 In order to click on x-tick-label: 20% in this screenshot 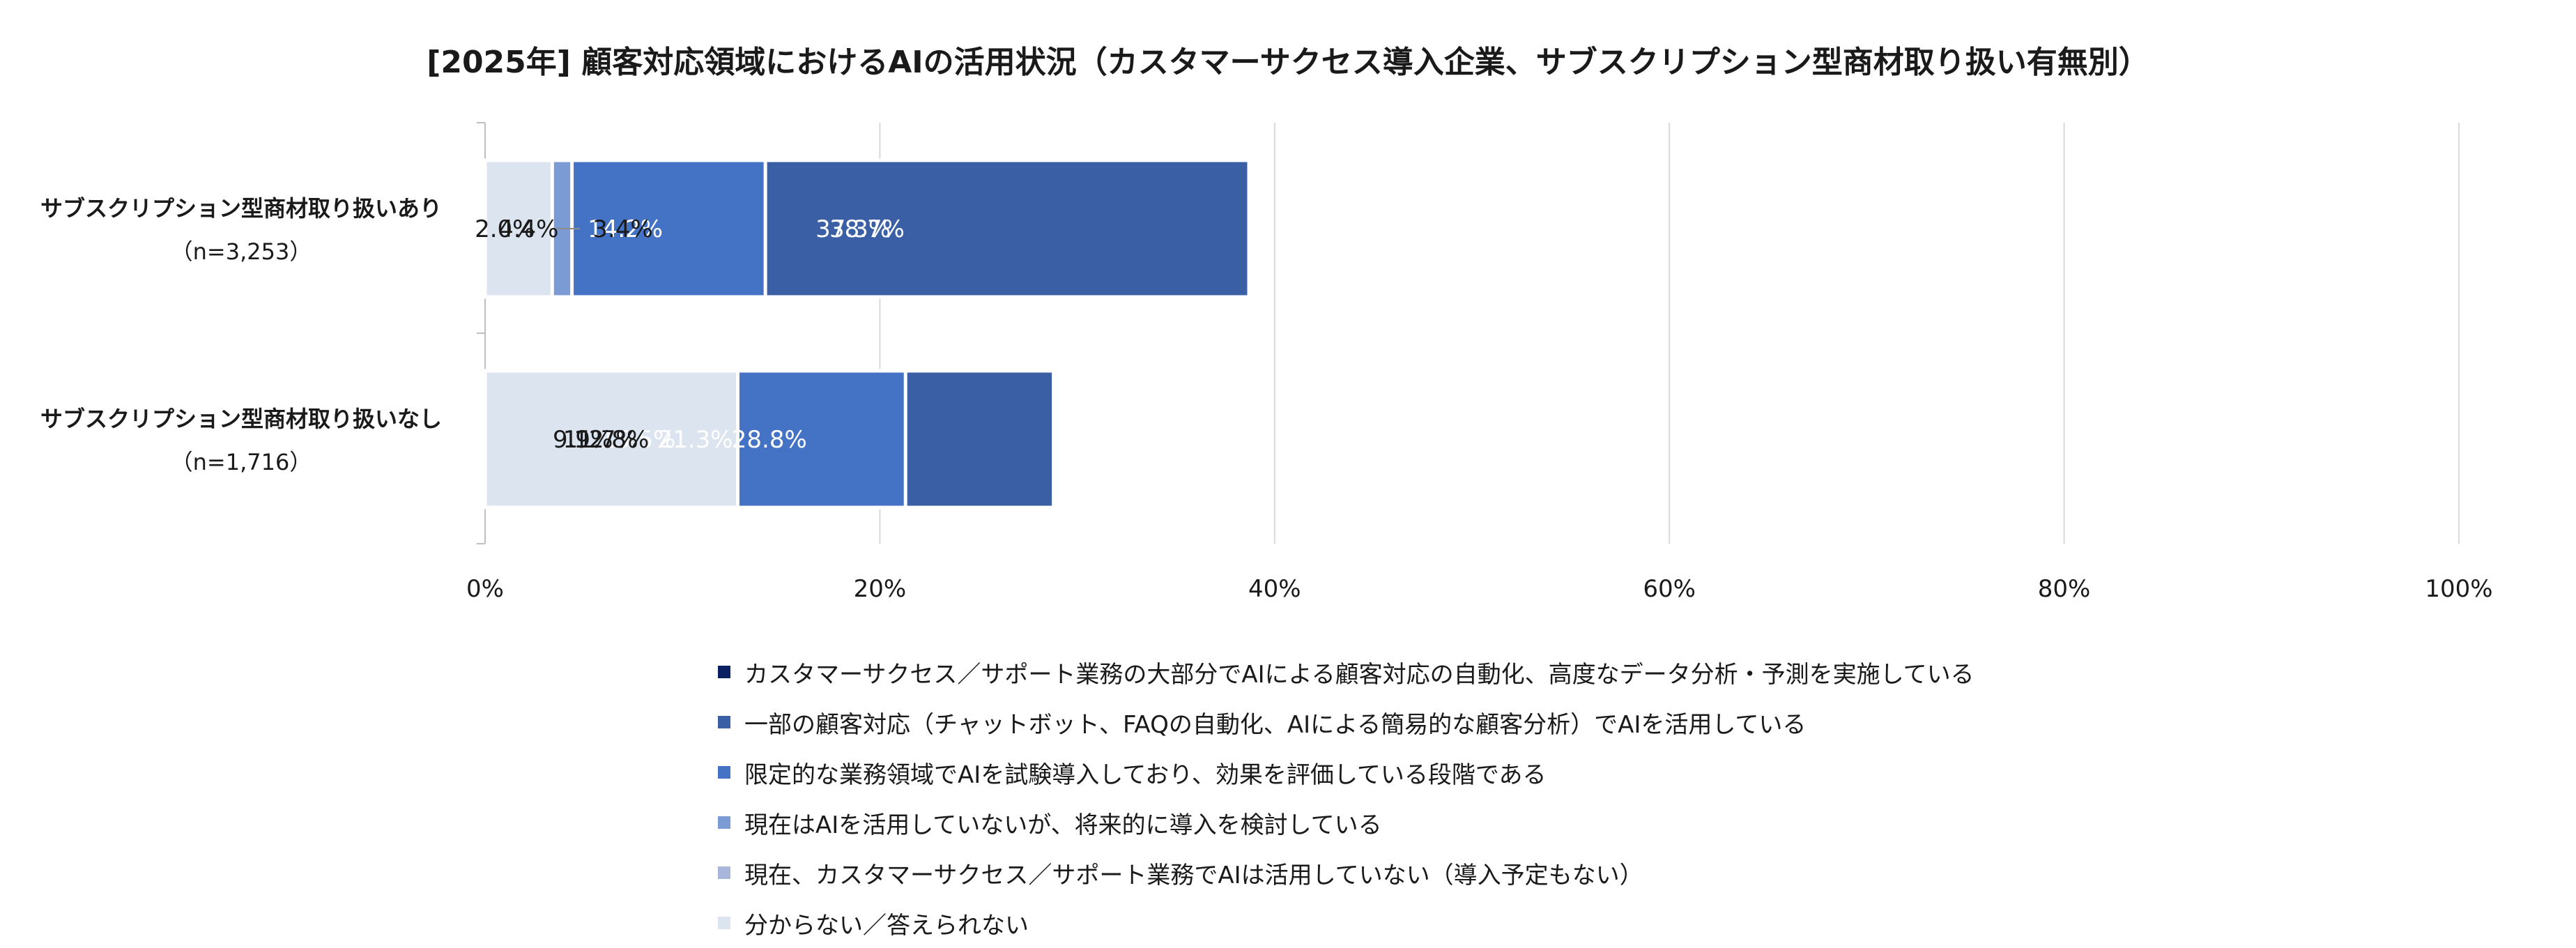, I will do `click(881, 589)`.